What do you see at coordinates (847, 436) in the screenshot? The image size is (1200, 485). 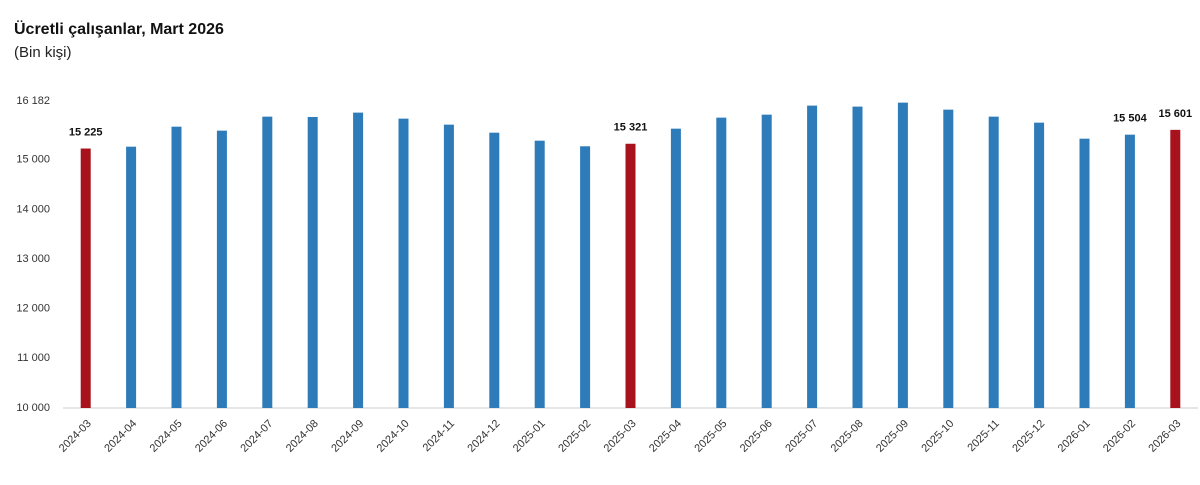 I see `x-tick-label: 2025-08` at bounding box center [847, 436].